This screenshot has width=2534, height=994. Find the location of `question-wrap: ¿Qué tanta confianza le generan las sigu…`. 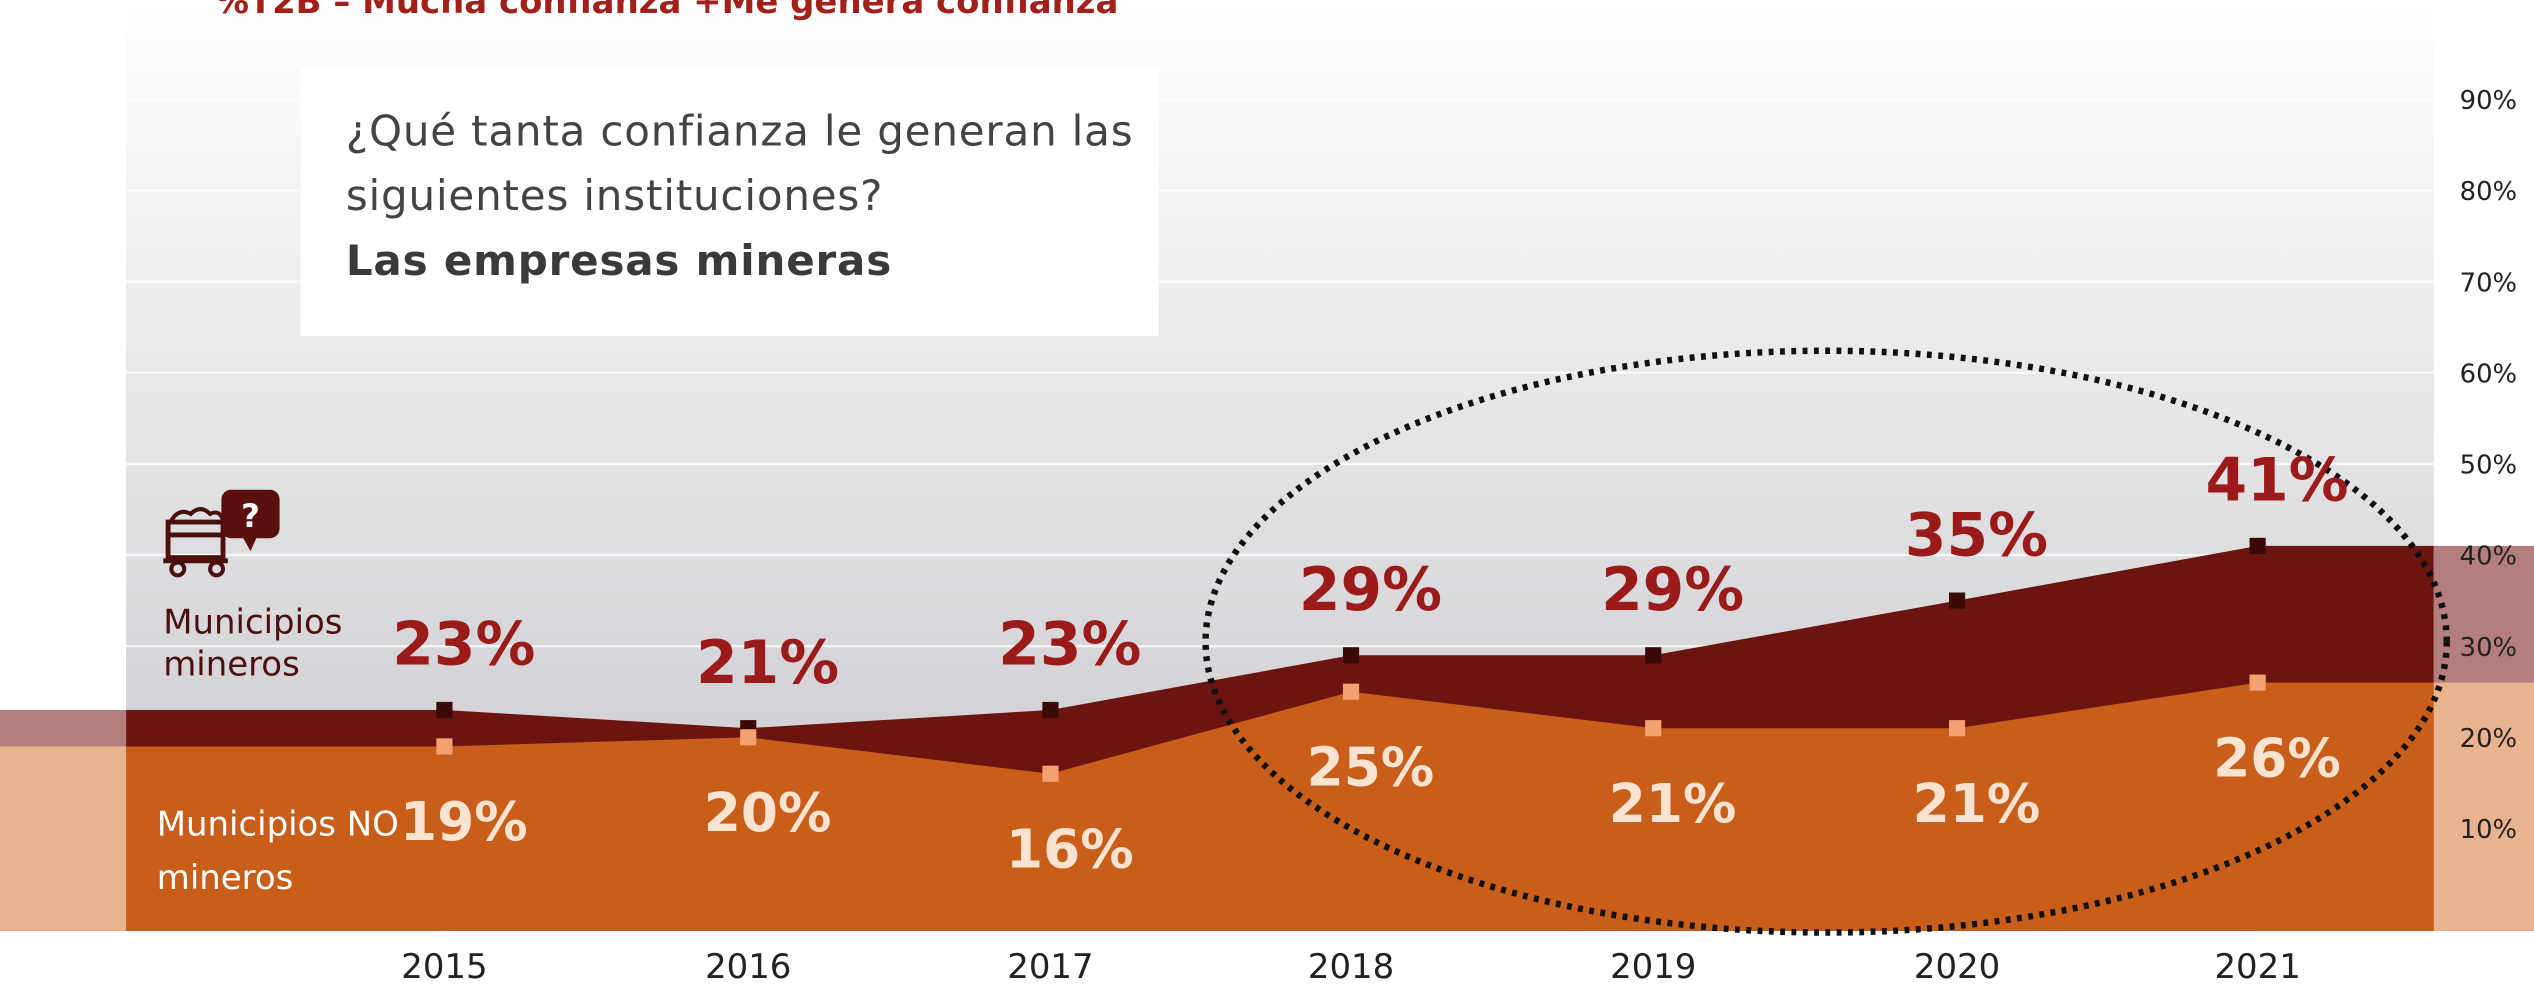

question-wrap: ¿Qué tanta confianza le generan las sigu… is located at coordinates (742, 197).